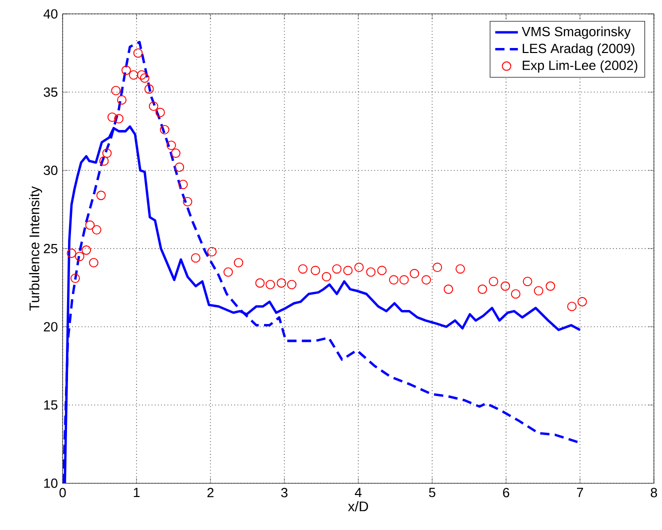 Image resolution: width=662 pixels, height=530 pixels. I want to click on x-tick-label: 8, so click(654, 493).